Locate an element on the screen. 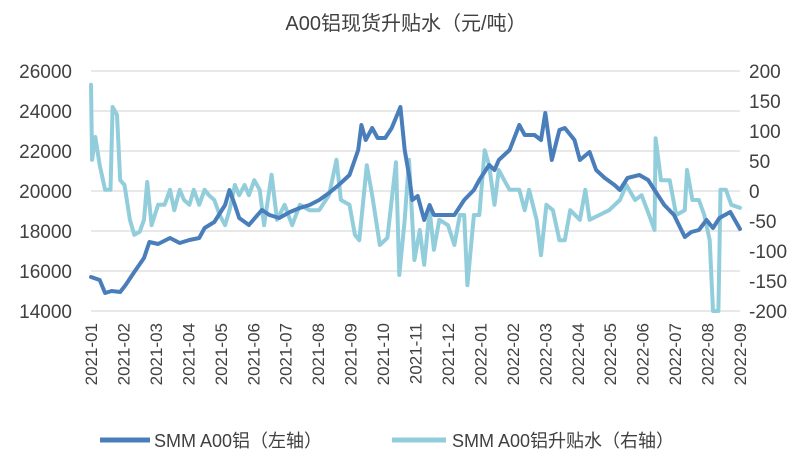  legend-label-aluminum-price: SMM A00铝（左轴） is located at coordinates (238, 441).